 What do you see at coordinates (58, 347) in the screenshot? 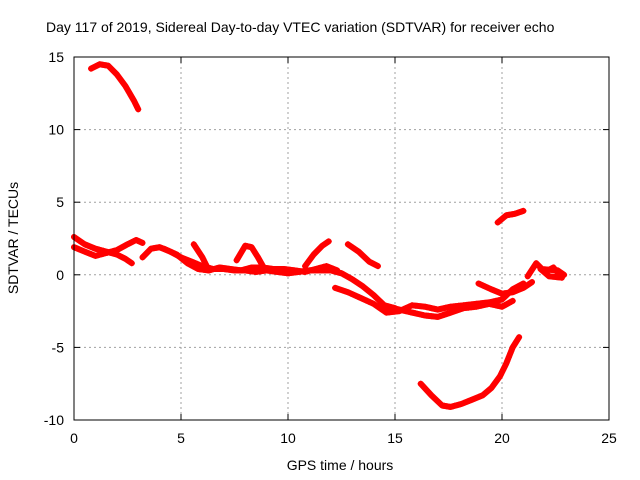
I see `y-tick-label: -5` at bounding box center [58, 347].